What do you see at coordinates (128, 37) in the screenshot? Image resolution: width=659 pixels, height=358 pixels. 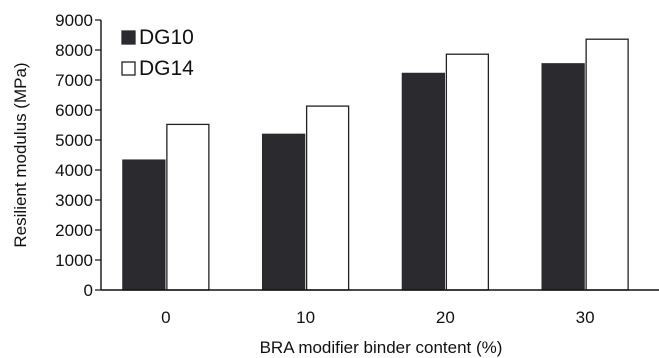 I see `legend-swatch-dg10` at bounding box center [128, 37].